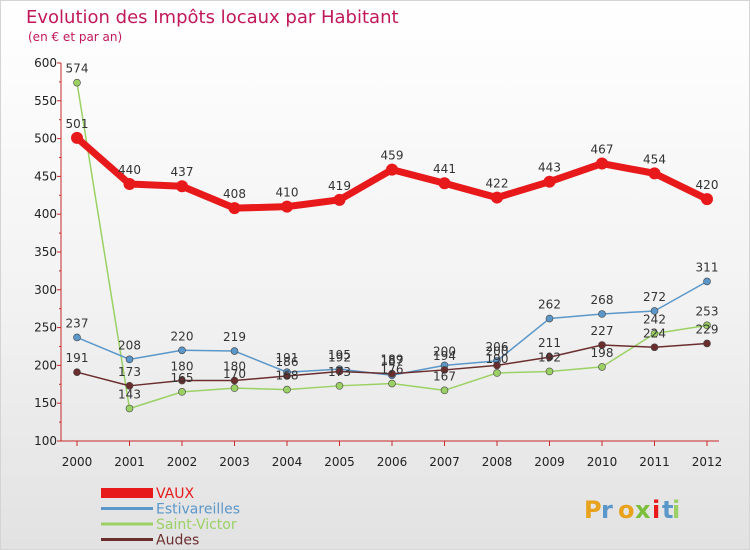 This screenshot has height=550, width=750. What do you see at coordinates (234, 374) in the screenshot?
I see `data-label-saint-victor: 170` at bounding box center [234, 374].